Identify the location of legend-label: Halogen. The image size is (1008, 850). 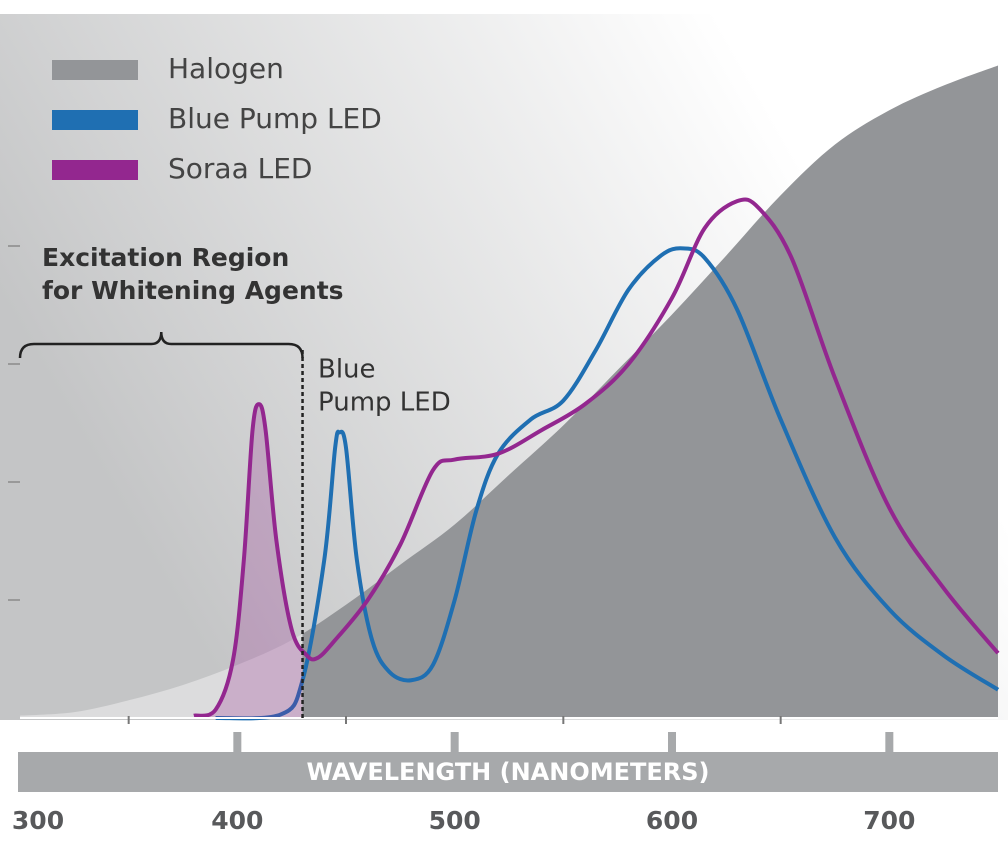
(226, 68).